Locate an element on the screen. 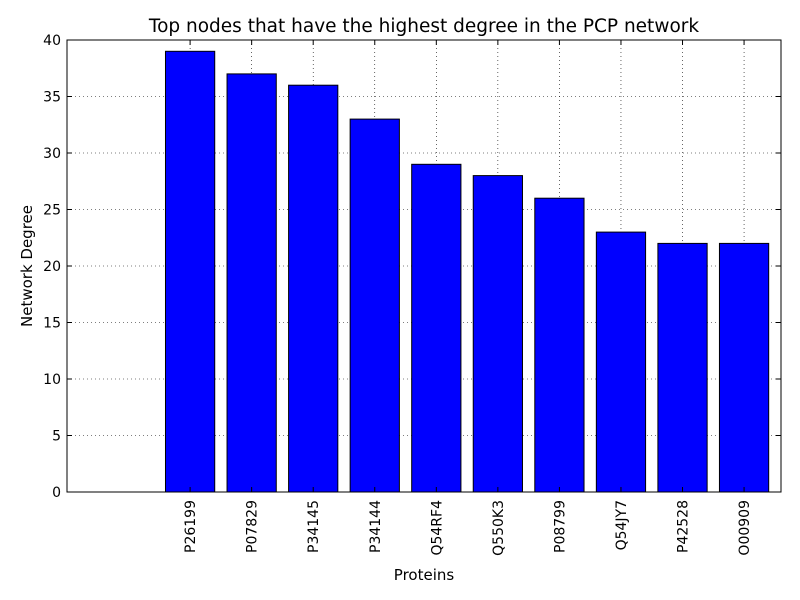  y-tick-label: 35 is located at coordinates (52, 98).